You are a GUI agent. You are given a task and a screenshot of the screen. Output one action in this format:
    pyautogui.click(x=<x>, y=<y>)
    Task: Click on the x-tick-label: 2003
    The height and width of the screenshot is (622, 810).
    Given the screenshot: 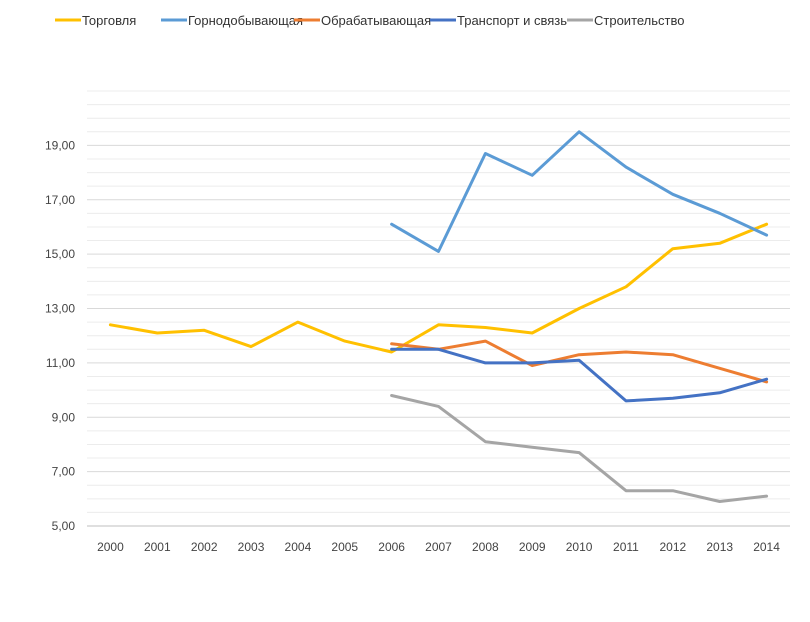 What is the action you would take?
    pyautogui.click(x=251, y=547)
    